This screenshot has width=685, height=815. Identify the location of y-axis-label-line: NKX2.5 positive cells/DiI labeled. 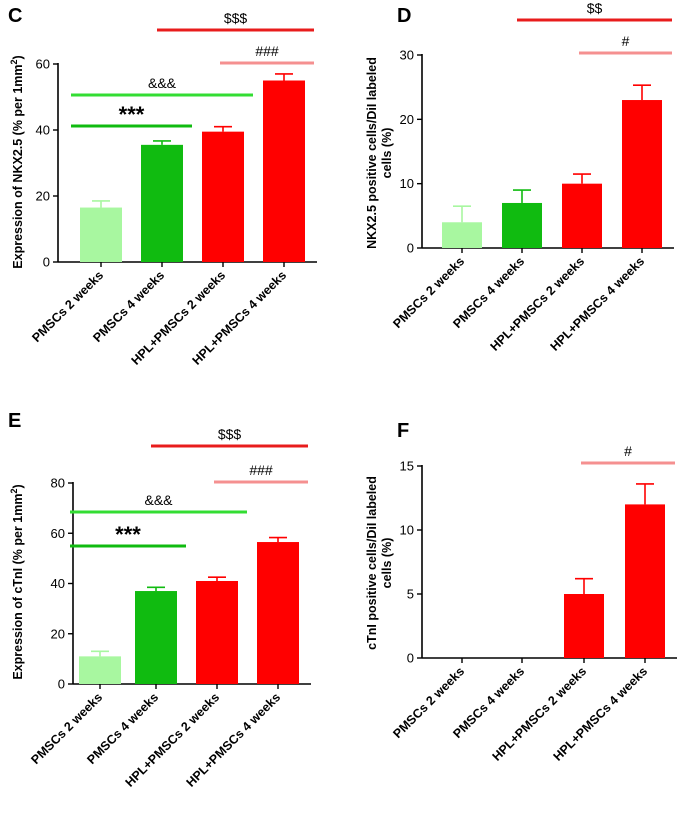
(372, 153).